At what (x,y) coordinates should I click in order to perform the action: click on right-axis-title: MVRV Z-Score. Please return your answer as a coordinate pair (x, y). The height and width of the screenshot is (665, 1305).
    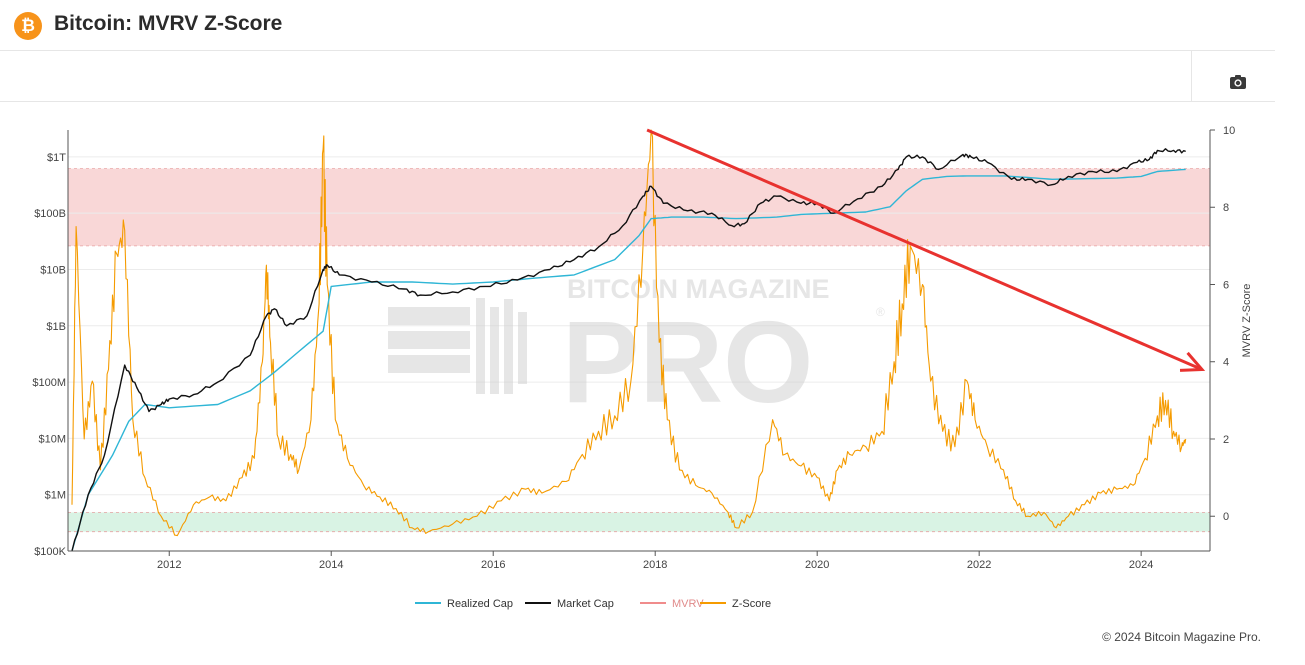
    Looking at the image, I should click on (1247, 321).